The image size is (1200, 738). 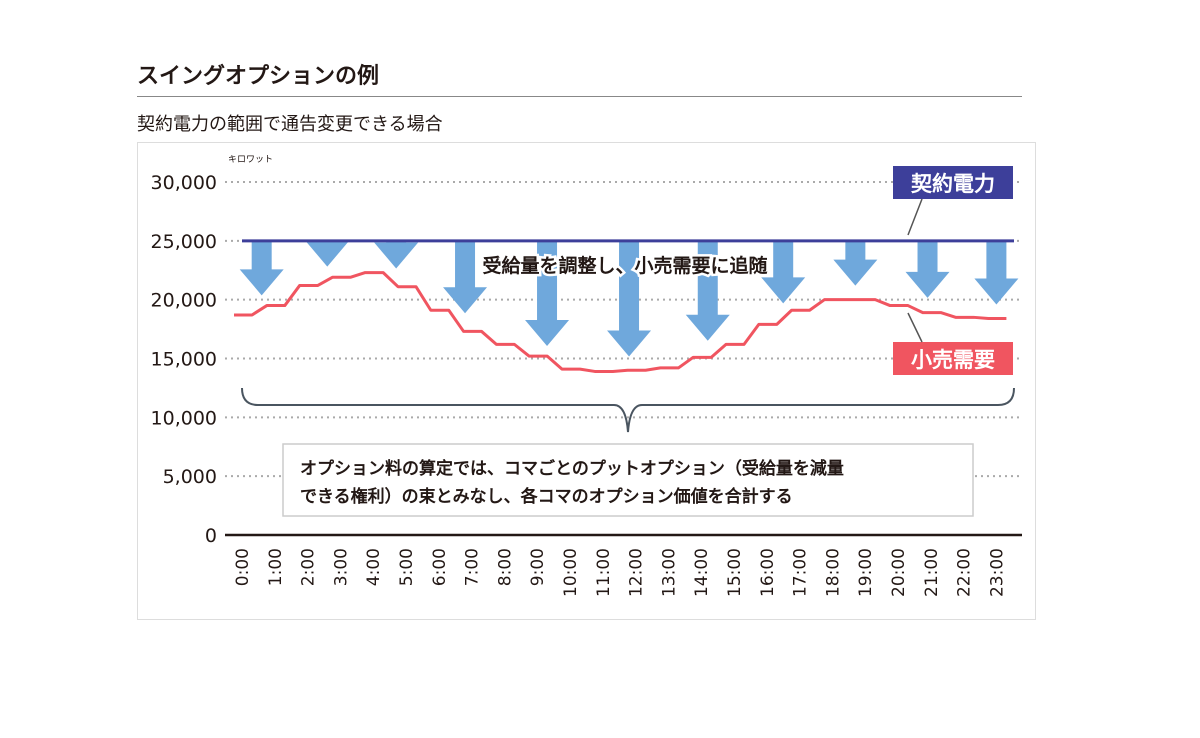 What do you see at coordinates (637, 572) in the screenshot?
I see `x-tick-label: 12:00` at bounding box center [637, 572].